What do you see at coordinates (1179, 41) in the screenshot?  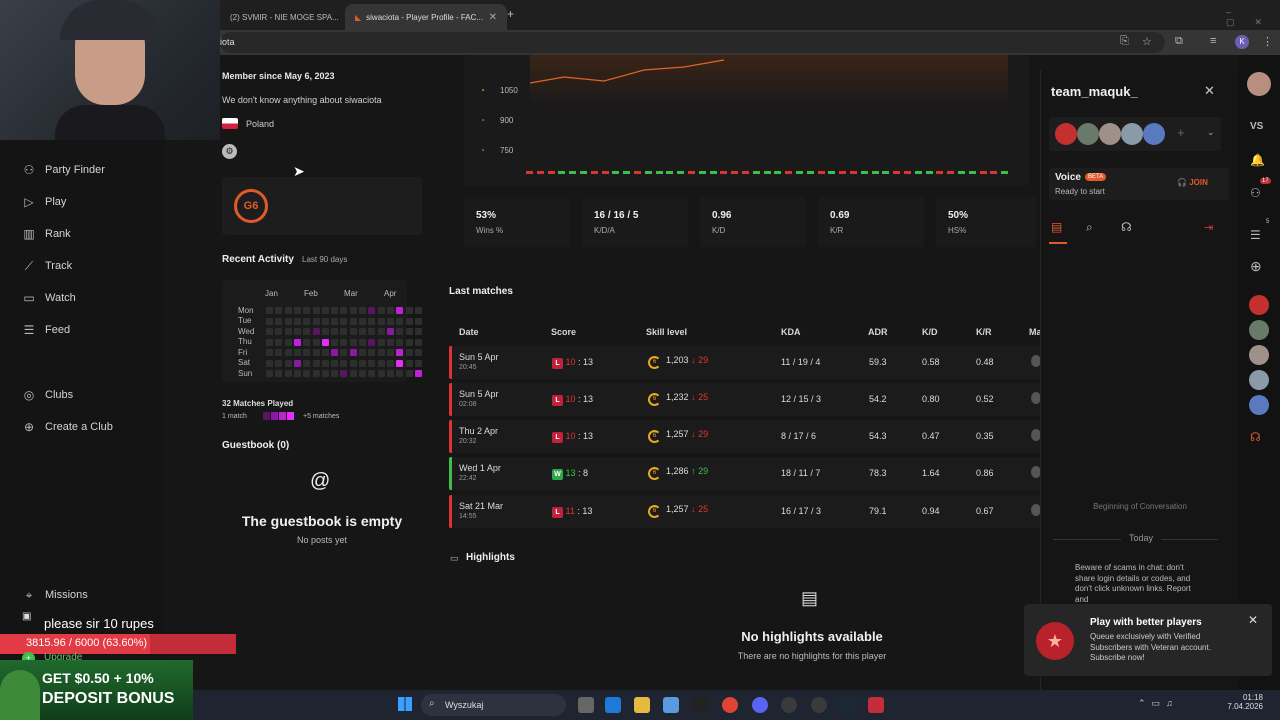 I see `extensions-icon: ⧉` at bounding box center [1179, 41].